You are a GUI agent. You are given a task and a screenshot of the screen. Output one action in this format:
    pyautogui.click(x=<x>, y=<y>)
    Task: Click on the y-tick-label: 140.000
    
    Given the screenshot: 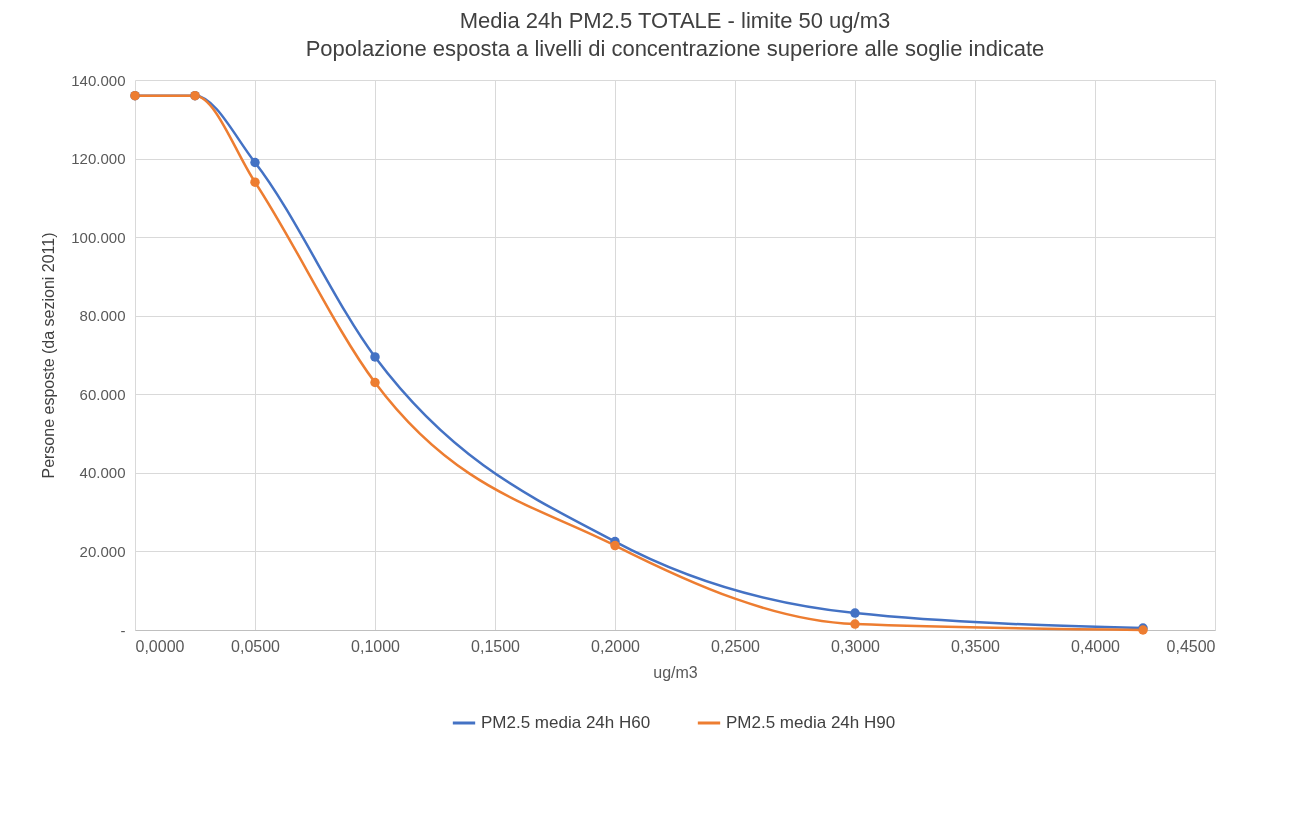 What is the action you would take?
    pyautogui.click(x=98, y=80)
    